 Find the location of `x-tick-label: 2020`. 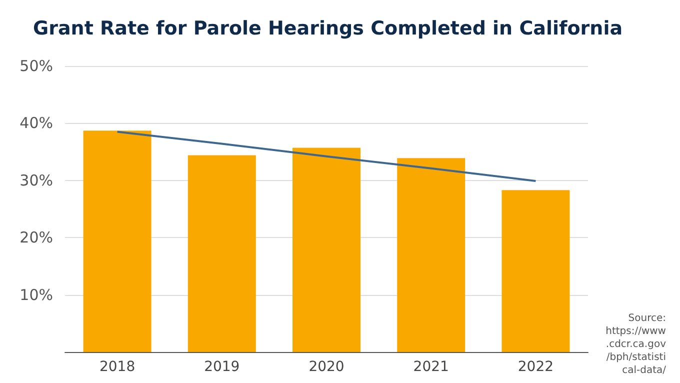

x-tick-label: 2020 is located at coordinates (326, 367).